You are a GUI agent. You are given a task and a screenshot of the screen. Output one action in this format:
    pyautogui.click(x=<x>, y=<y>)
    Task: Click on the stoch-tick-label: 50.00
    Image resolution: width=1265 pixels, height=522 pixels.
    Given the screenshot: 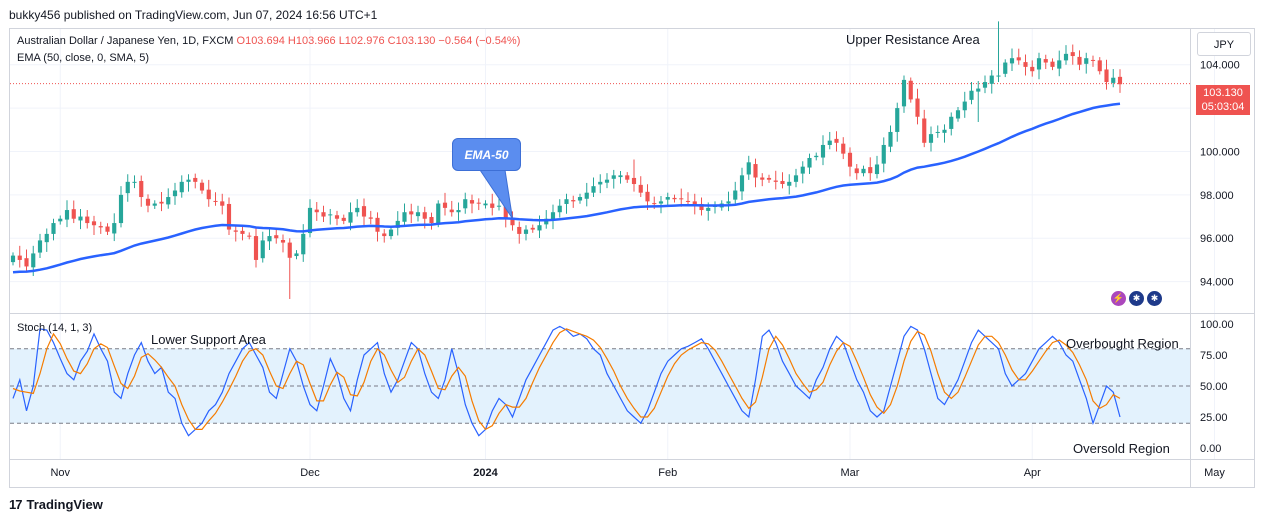 What is the action you would take?
    pyautogui.click(x=1214, y=387)
    